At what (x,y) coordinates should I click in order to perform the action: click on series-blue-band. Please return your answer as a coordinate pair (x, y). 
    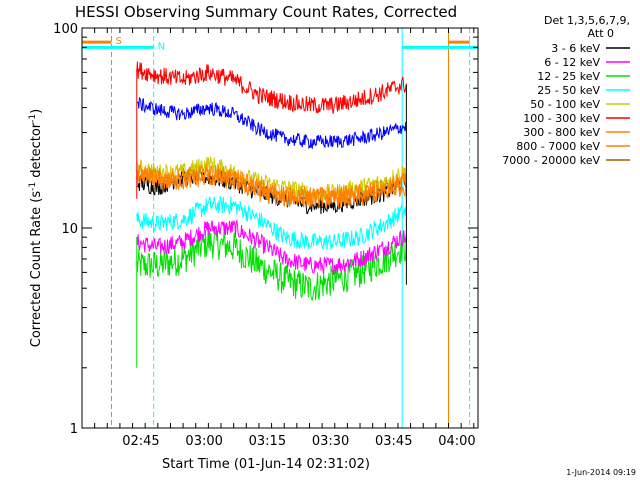
    Looking at the image, I should click on (271, 123).